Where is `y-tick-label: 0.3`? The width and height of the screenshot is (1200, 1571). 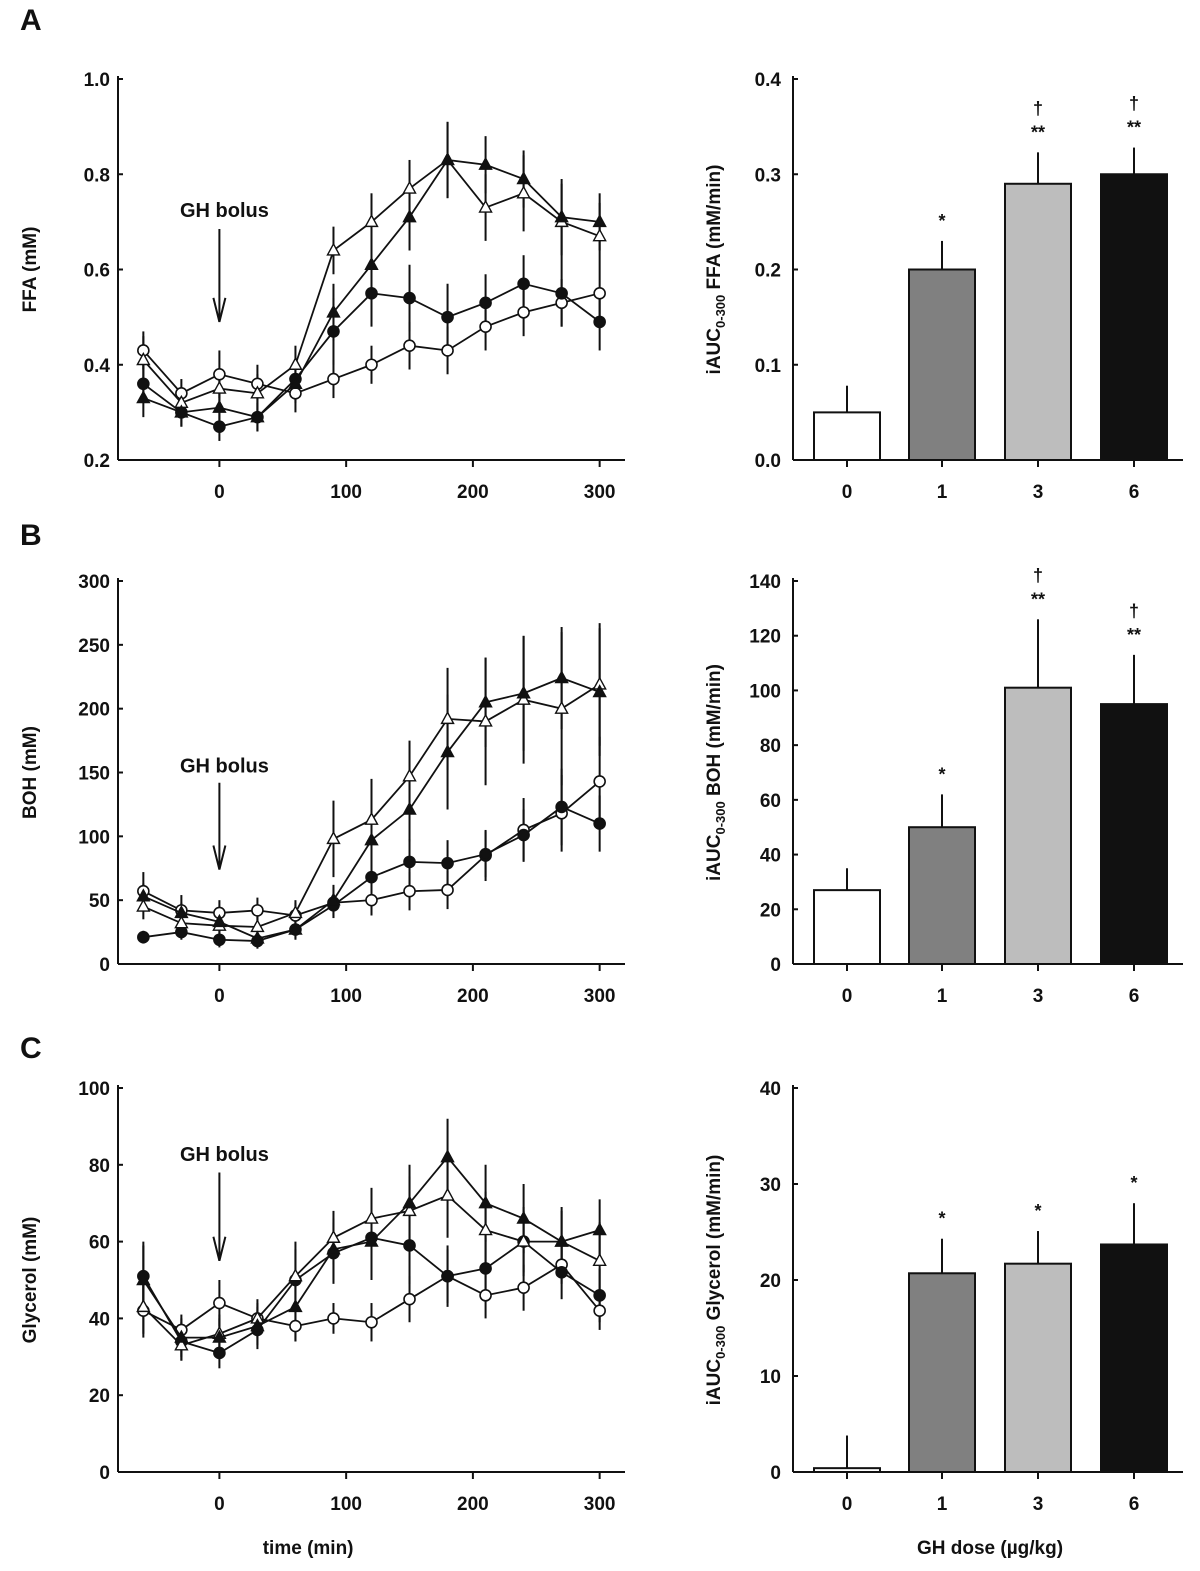 y-tick-label: 0.3 is located at coordinates (768, 175).